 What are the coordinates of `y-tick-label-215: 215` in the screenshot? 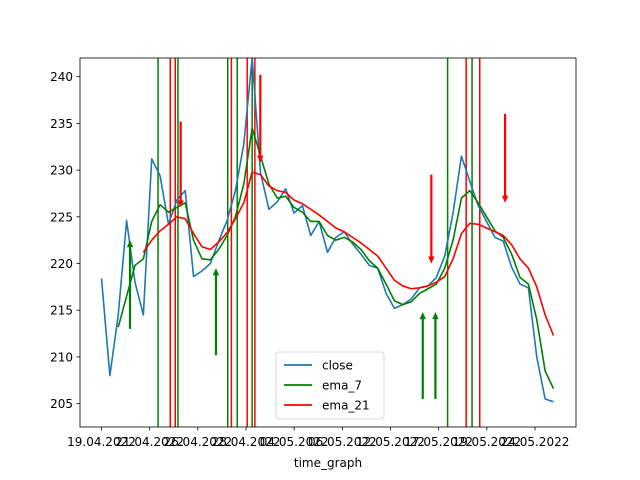 It's located at (61, 311).